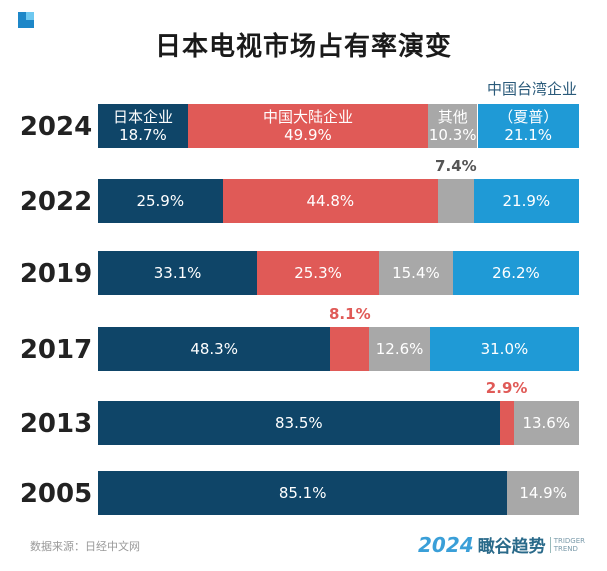 This screenshot has width=607, height=571. I want to click on bar-segment-china: 中国大陆企业 49.9%, so click(307, 126).